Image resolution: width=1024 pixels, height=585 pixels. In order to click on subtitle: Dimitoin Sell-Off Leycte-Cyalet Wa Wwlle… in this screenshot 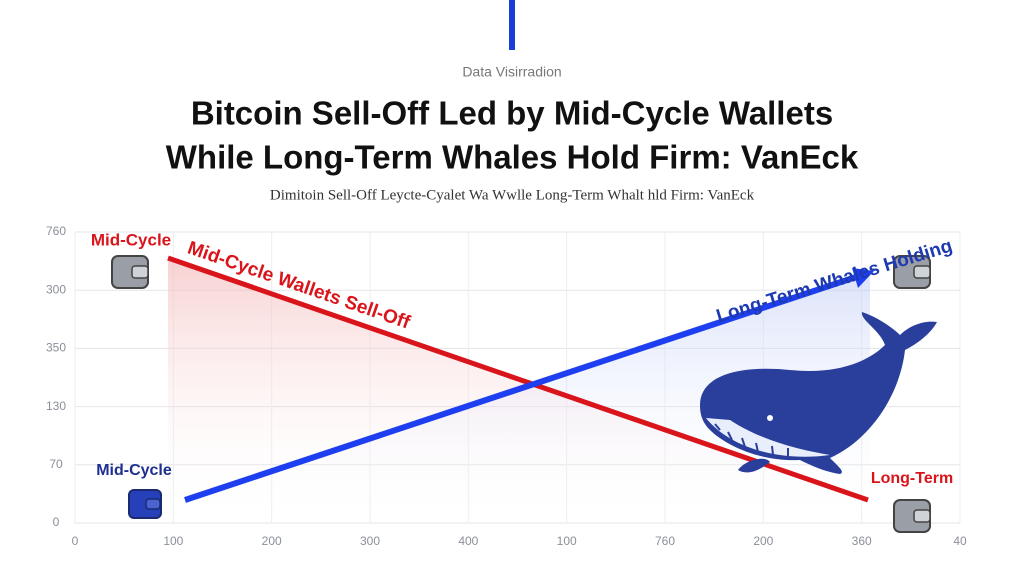, I will do `click(512, 195)`.